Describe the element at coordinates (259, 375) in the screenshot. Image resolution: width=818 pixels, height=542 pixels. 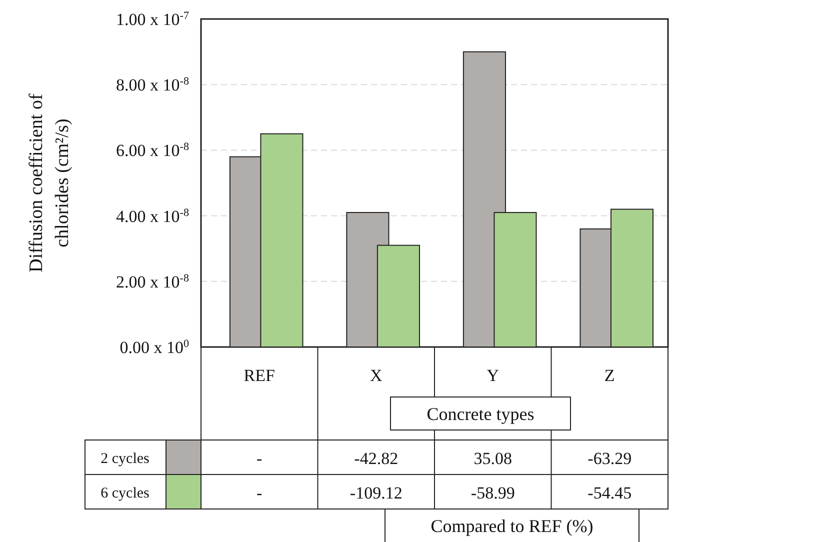
I see `x-tick-label: REF` at that location.